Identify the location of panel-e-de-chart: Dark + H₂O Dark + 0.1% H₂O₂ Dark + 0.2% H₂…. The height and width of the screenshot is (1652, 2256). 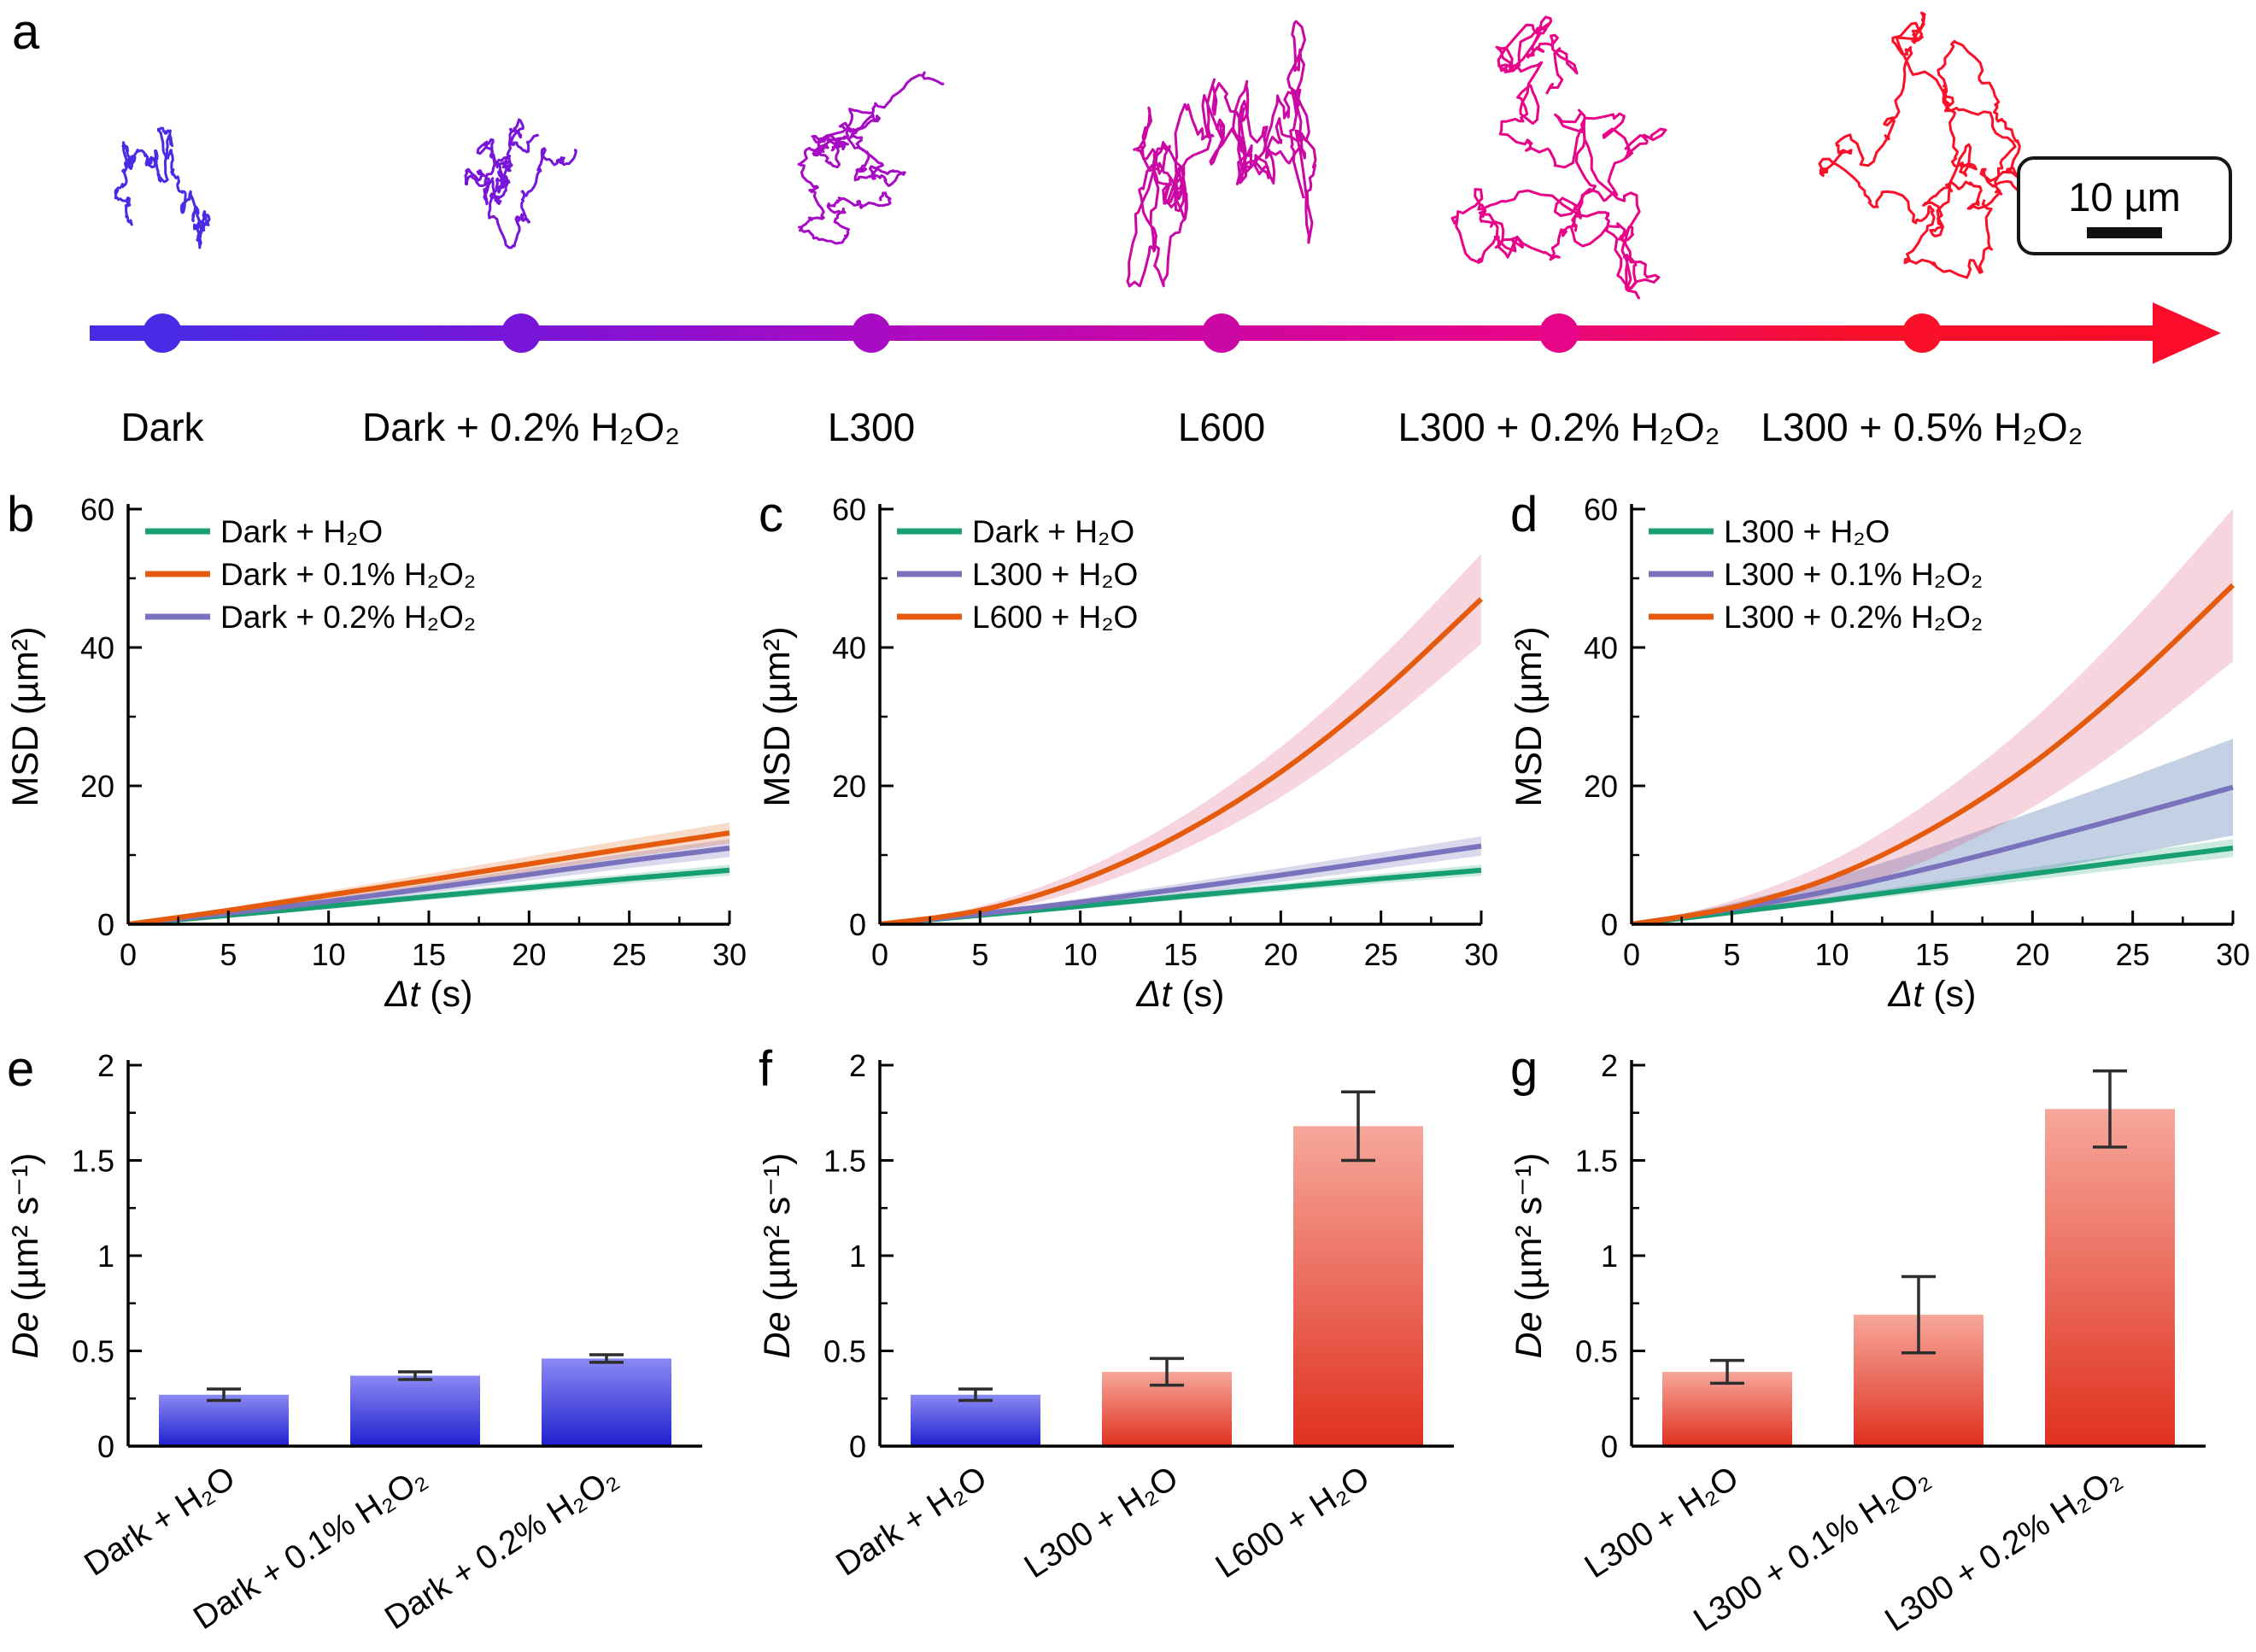
(376, 1340).